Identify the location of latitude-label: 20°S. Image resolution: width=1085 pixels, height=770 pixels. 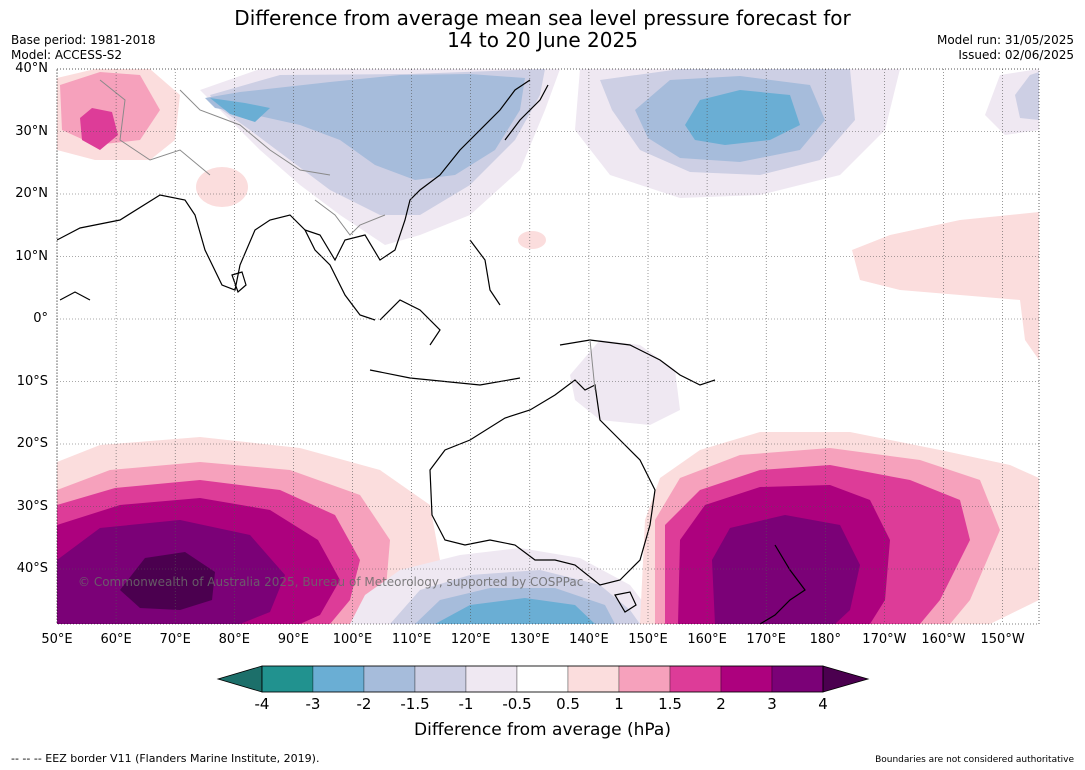
(32, 443).